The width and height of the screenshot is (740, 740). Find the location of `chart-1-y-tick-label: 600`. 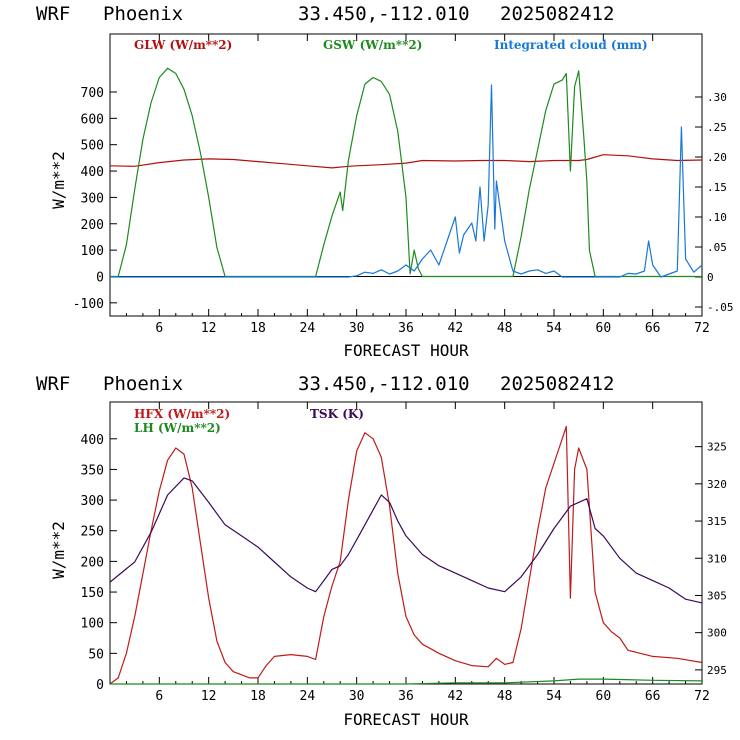

chart-1-y-tick-label: 600 is located at coordinates (92, 119).